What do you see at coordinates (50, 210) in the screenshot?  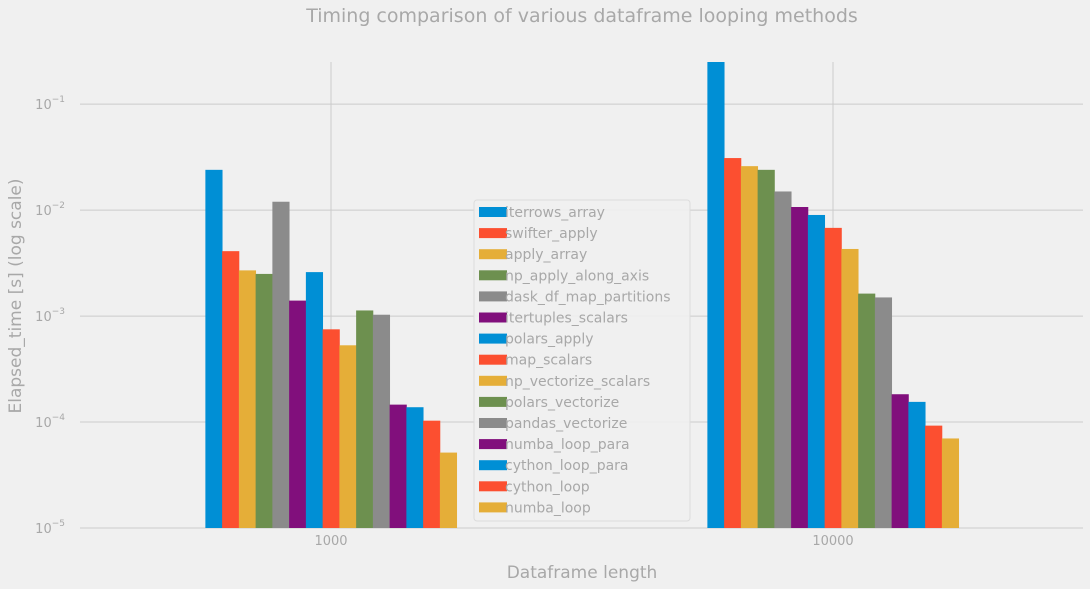 I see `y-tick-label: 10⁻²` at bounding box center [50, 210].